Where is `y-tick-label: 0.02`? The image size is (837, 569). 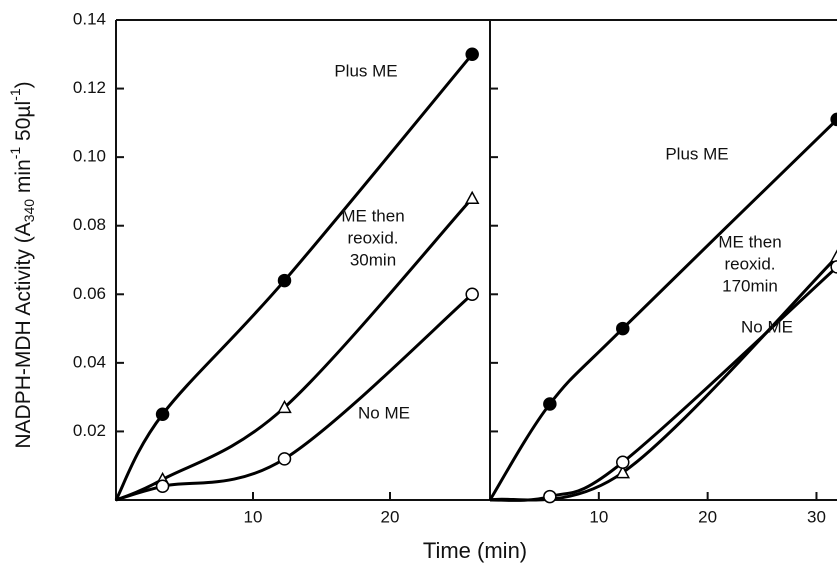
y-tick-label: 0.02 is located at coordinates (89, 430).